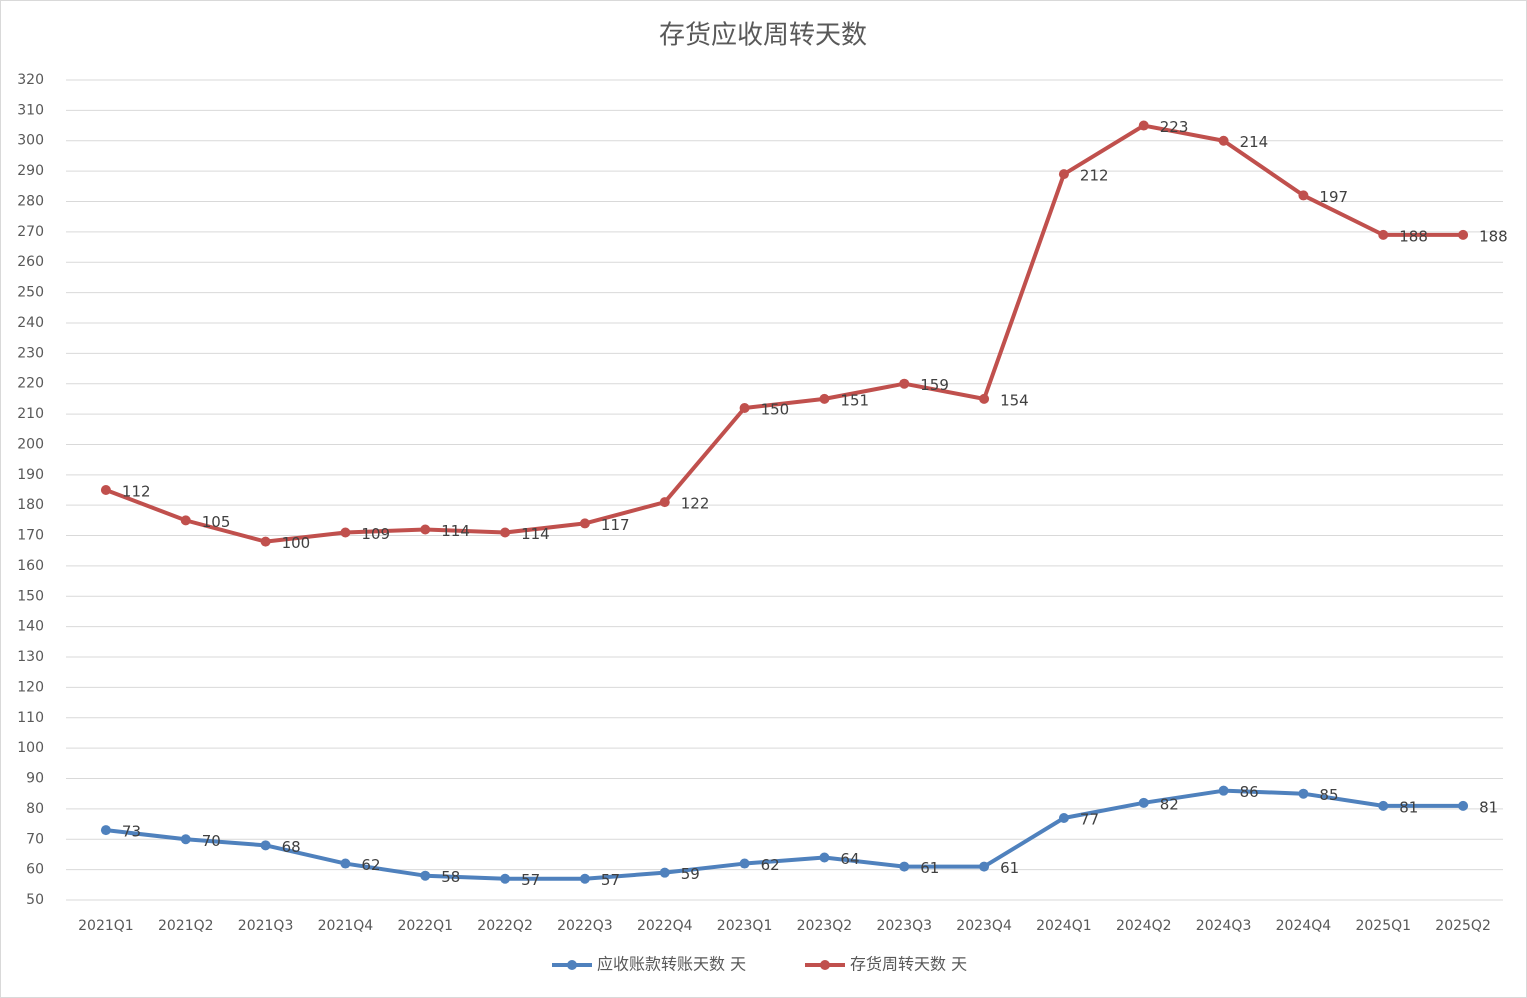 The width and height of the screenshot is (1527, 998). I want to click on y-tick-label: 300, so click(30, 141).